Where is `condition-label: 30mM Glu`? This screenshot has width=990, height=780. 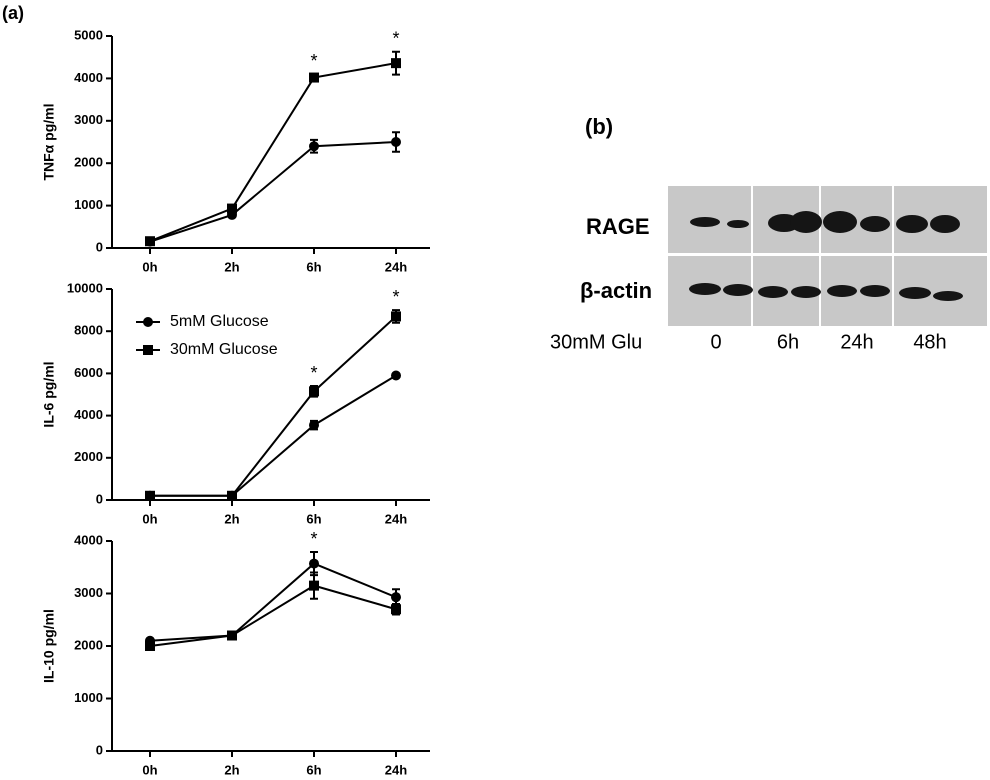
condition-label: 30mM Glu is located at coordinates (596, 342).